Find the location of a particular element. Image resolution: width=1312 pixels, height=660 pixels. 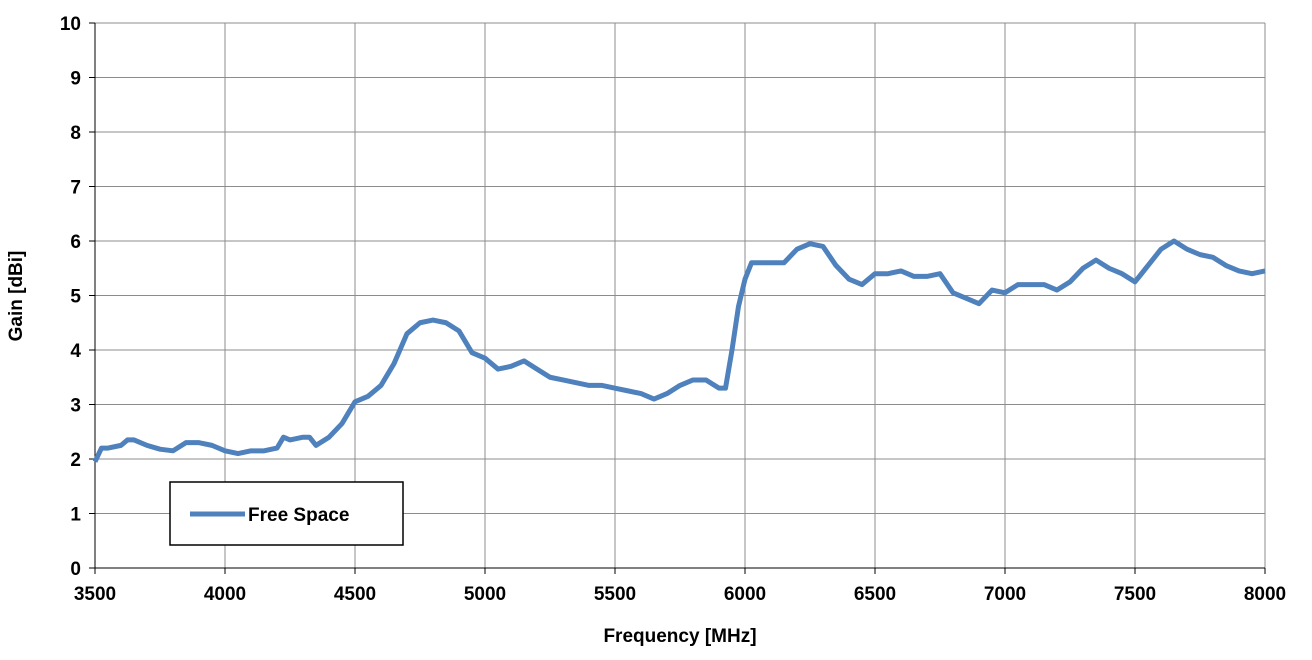

legend-label: Free Space is located at coordinates (298, 515).